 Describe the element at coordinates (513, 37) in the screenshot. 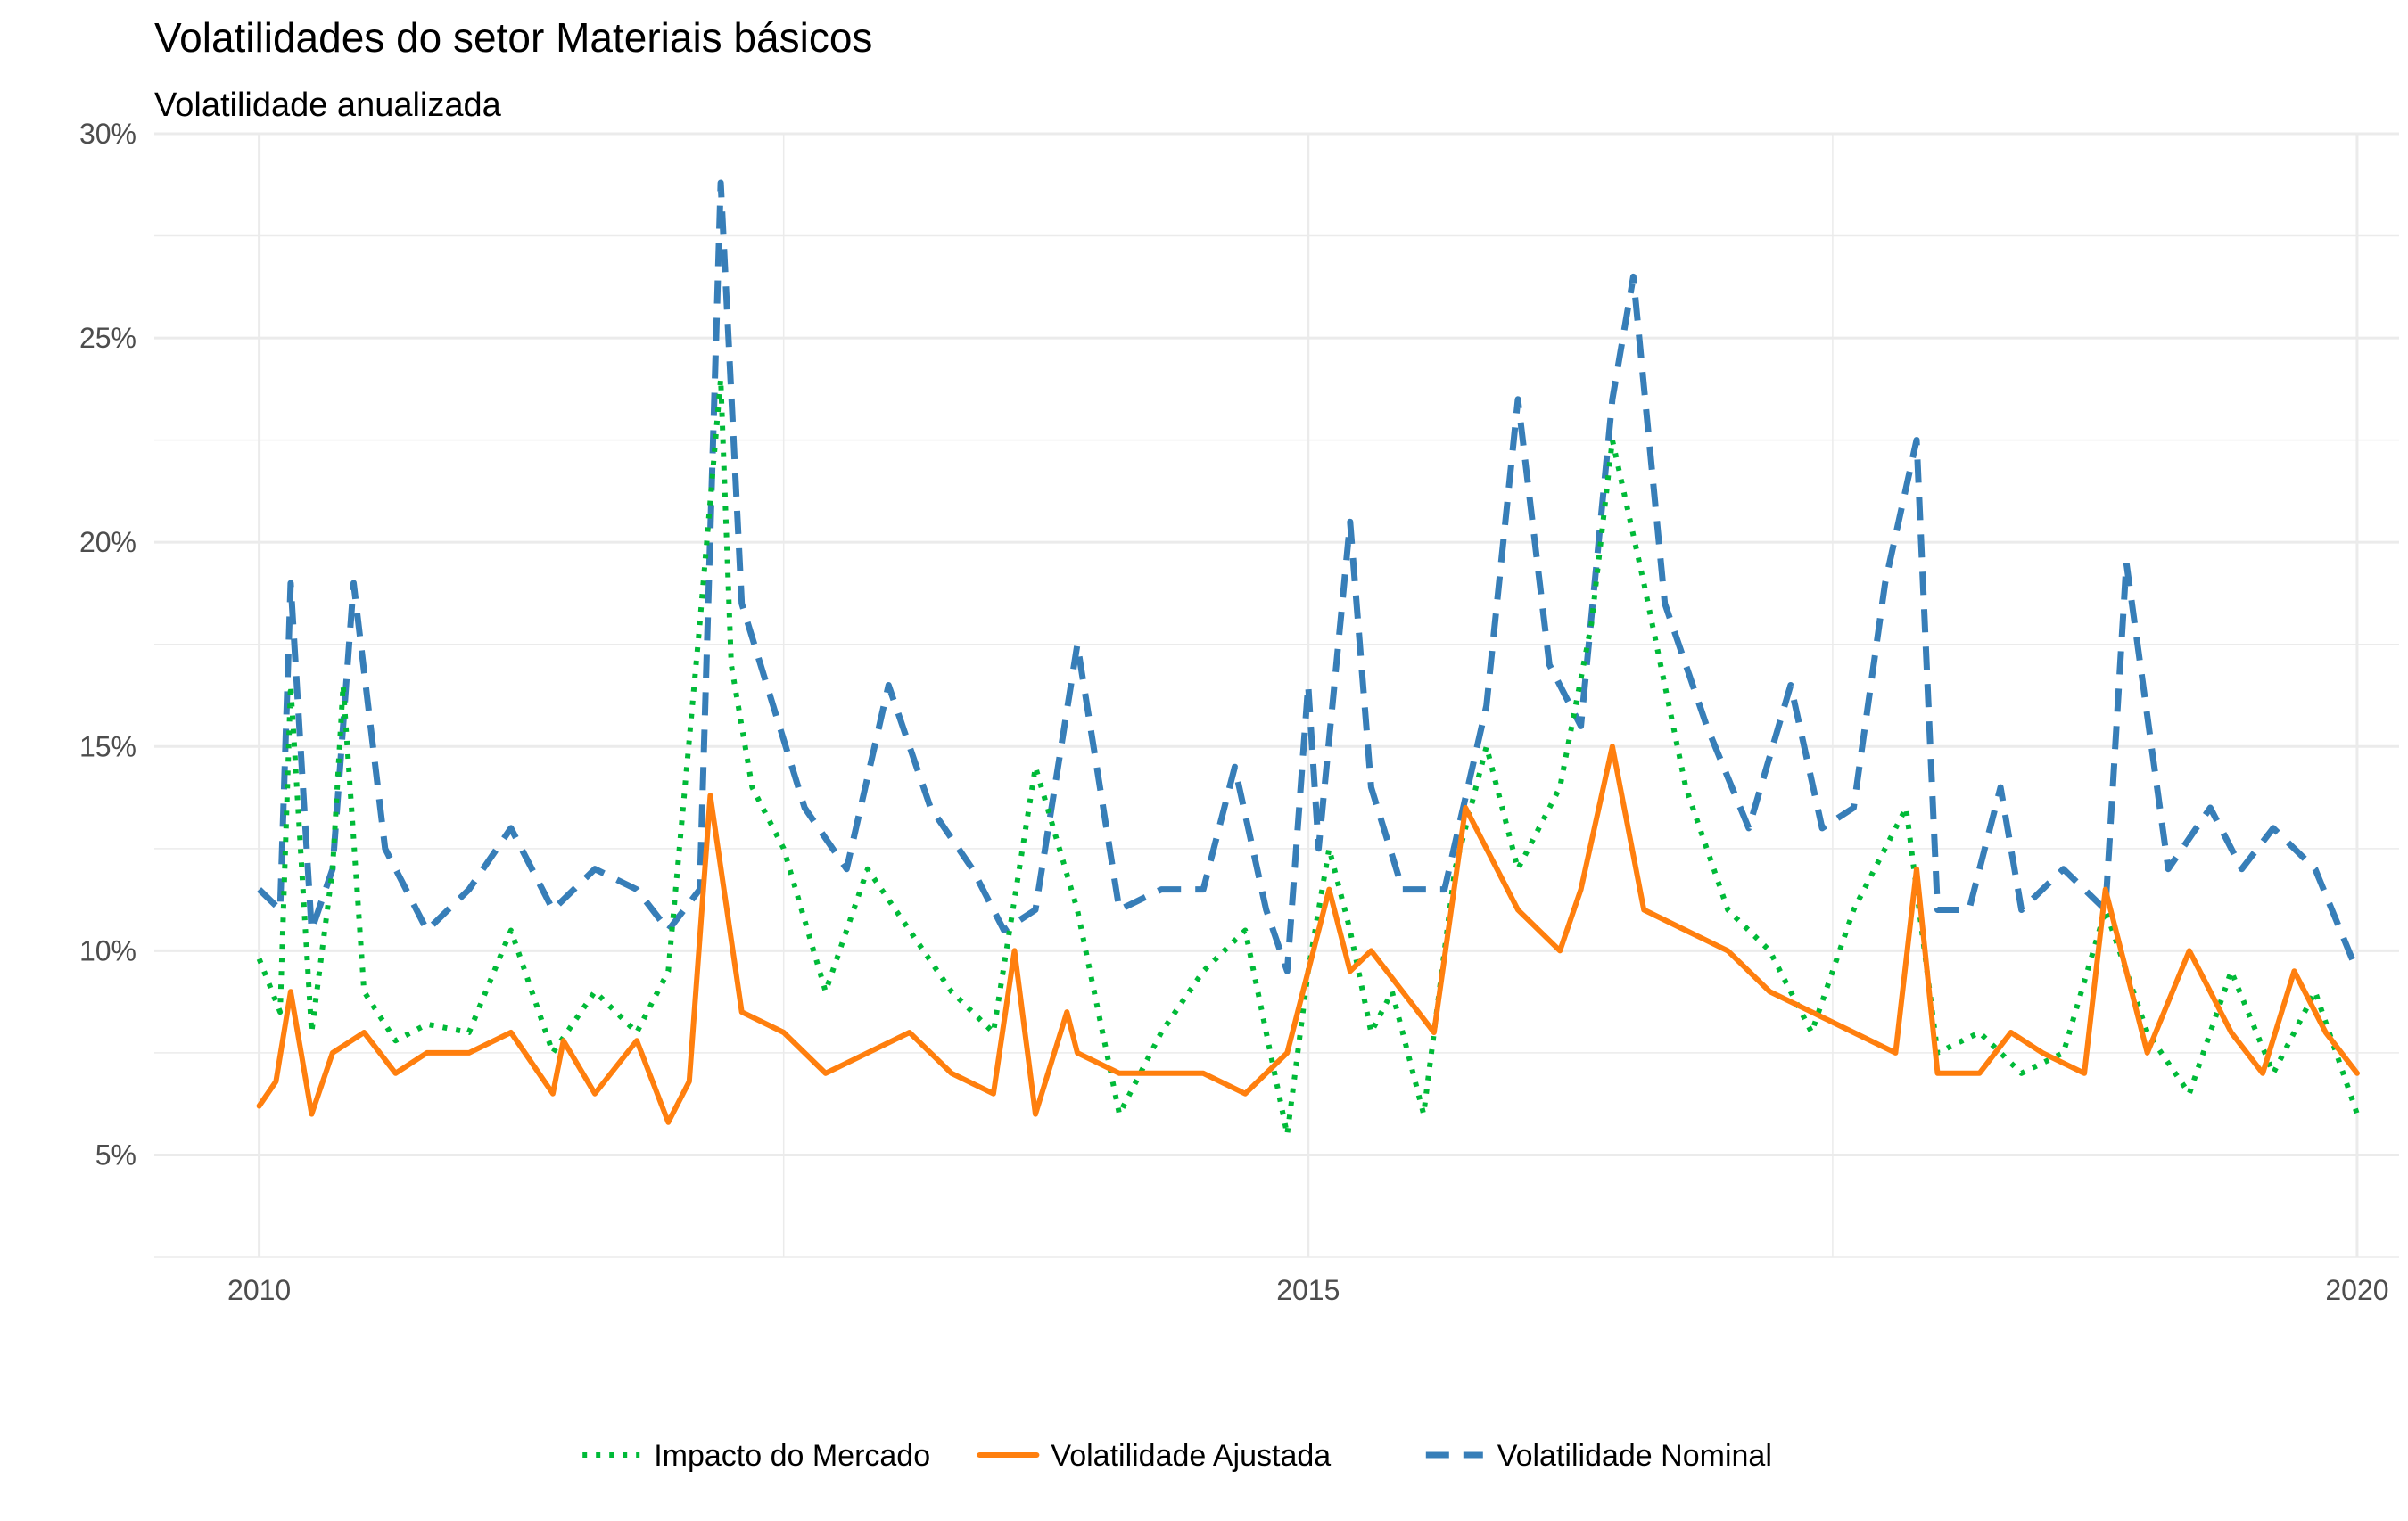

I see `chart-title: Volatilidades do setor Materiais básicos` at that location.